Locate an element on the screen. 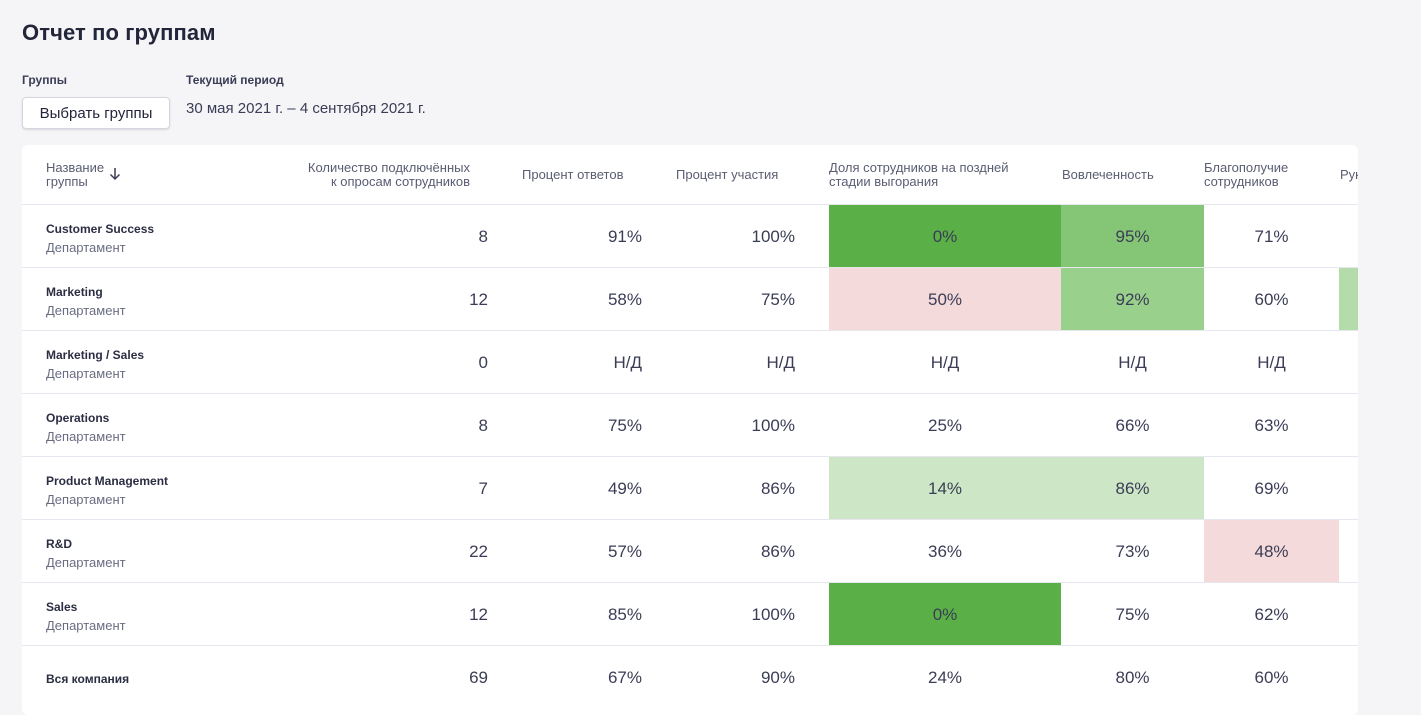 This screenshot has height=715, width=1421. header-engagement: Вовлеченность is located at coordinates (1108, 174).